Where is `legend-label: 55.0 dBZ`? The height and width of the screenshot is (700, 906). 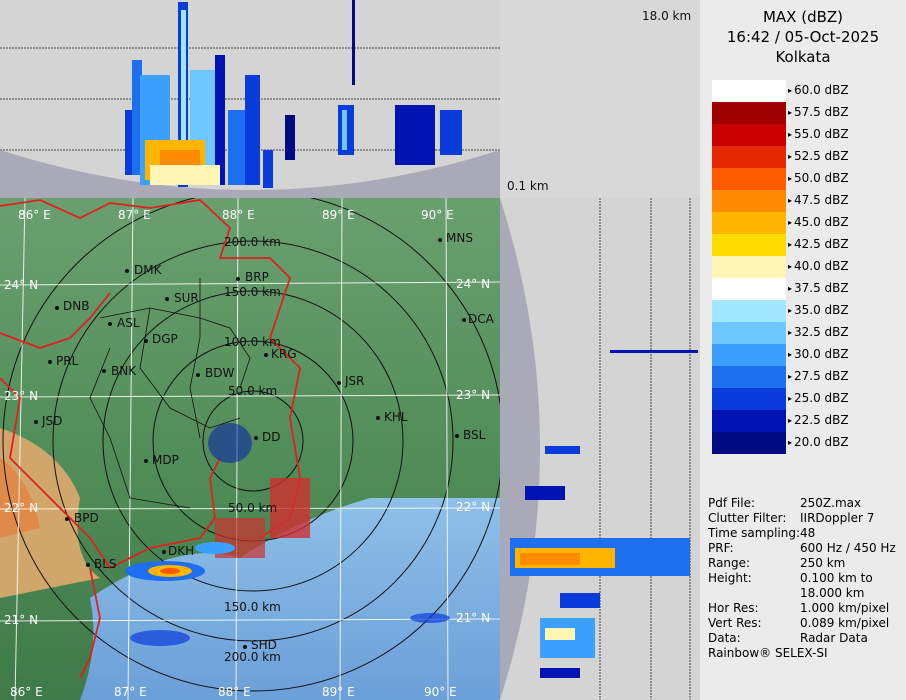 legend-label: 55.0 dBZ is located at coordinates (818, 134).